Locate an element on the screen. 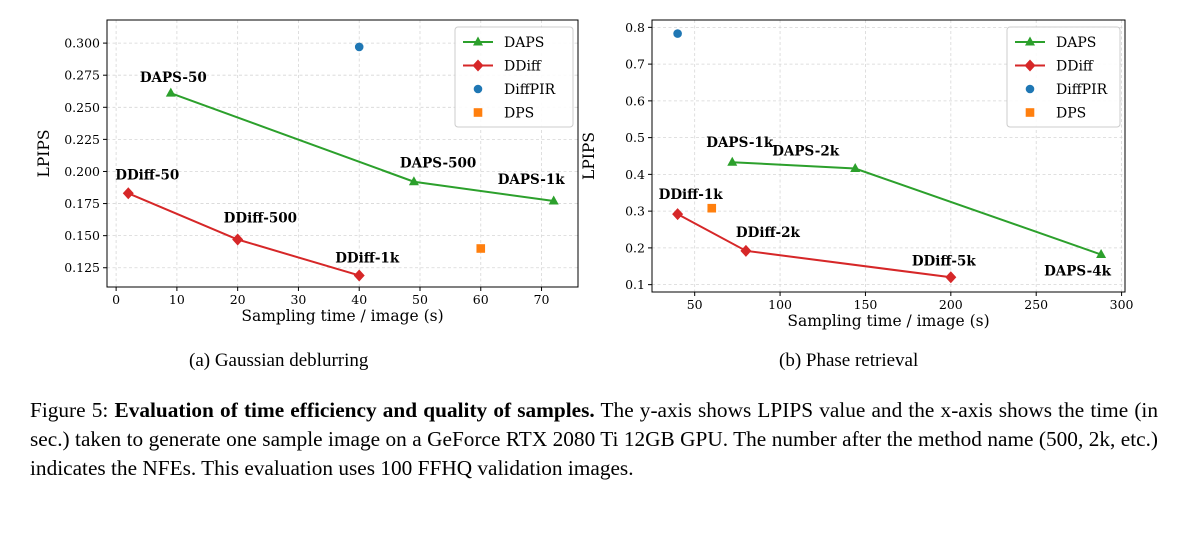 This screenshot has width=1183, height=538. data-label-daps: DAPS-2k is located at coordinates (806, 151).